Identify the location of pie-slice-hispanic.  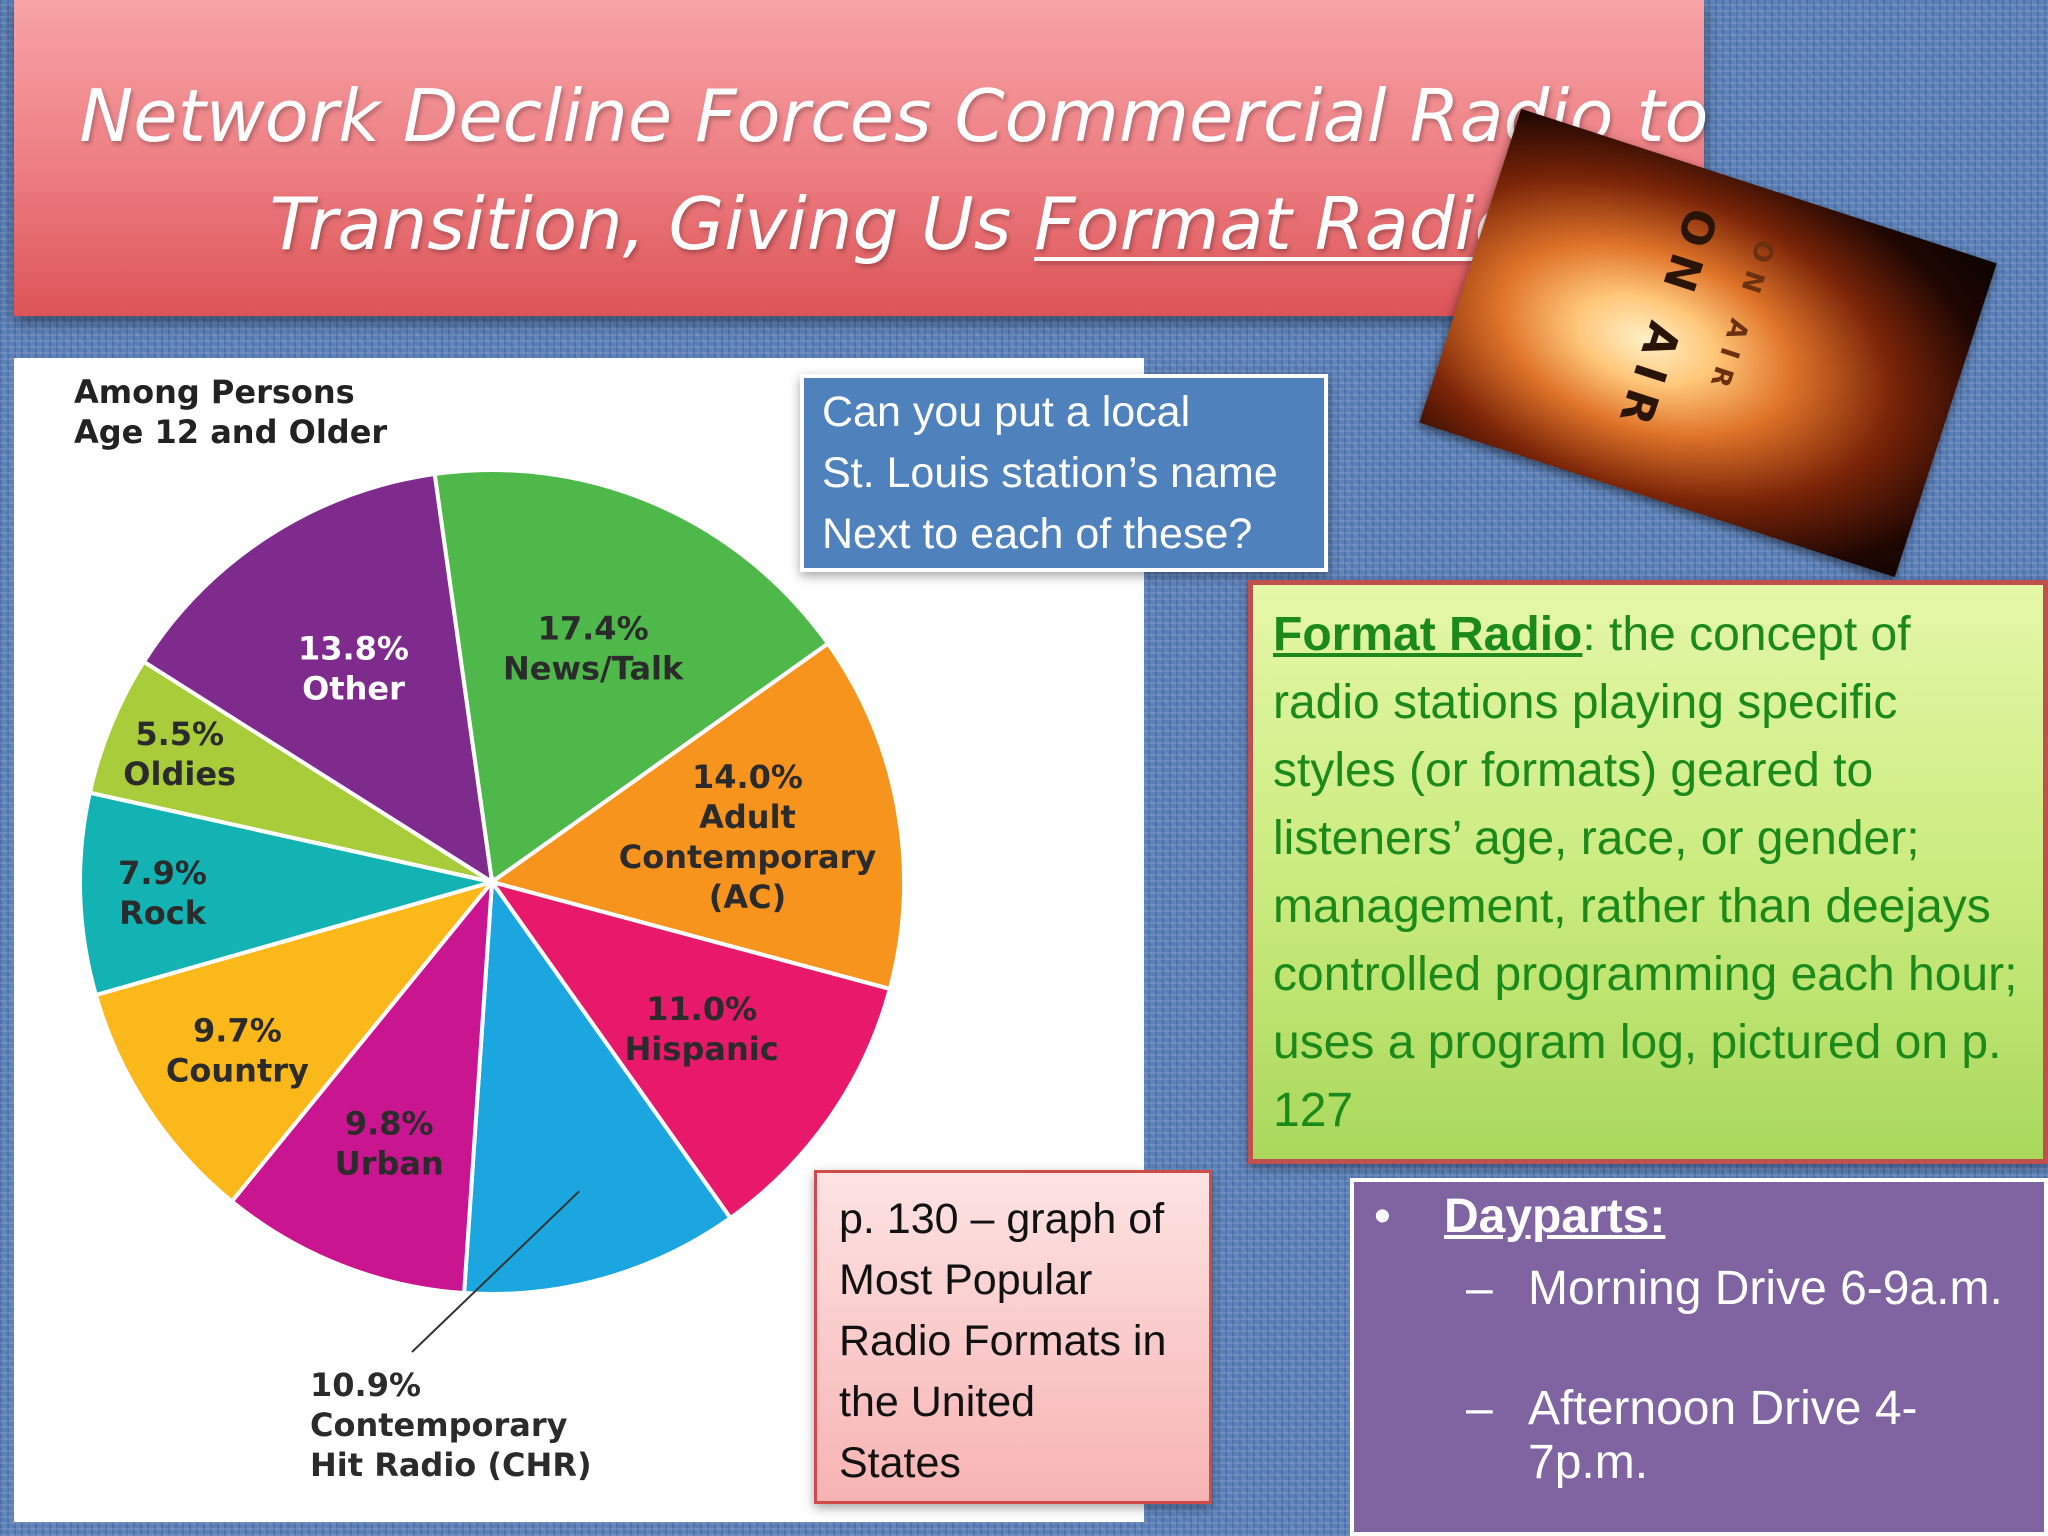
(690, 1049).